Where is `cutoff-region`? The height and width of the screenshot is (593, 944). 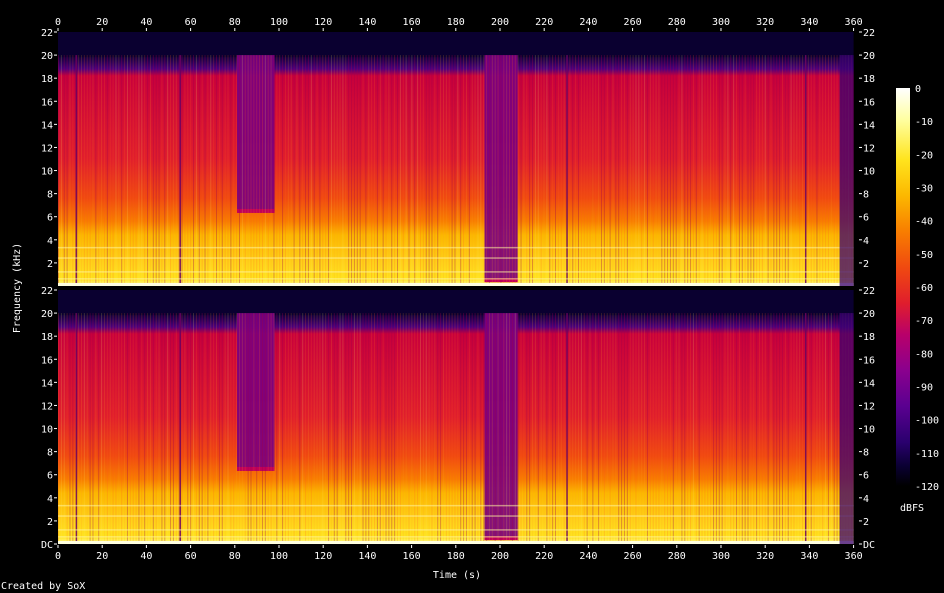 cutoff-region is located at coordinates (256, 391).